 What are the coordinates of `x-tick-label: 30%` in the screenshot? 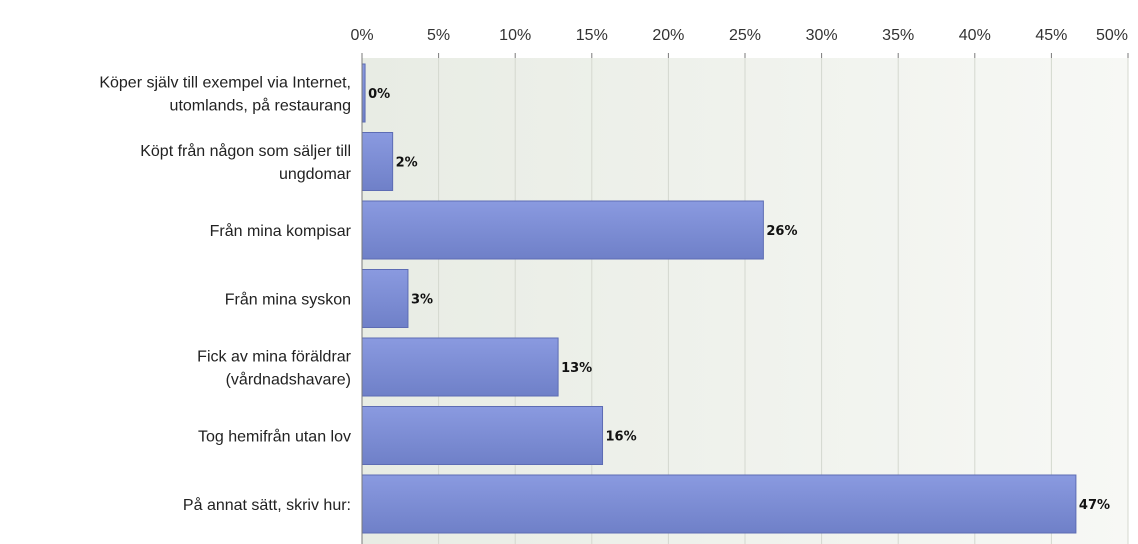 It's located at (822, 35).